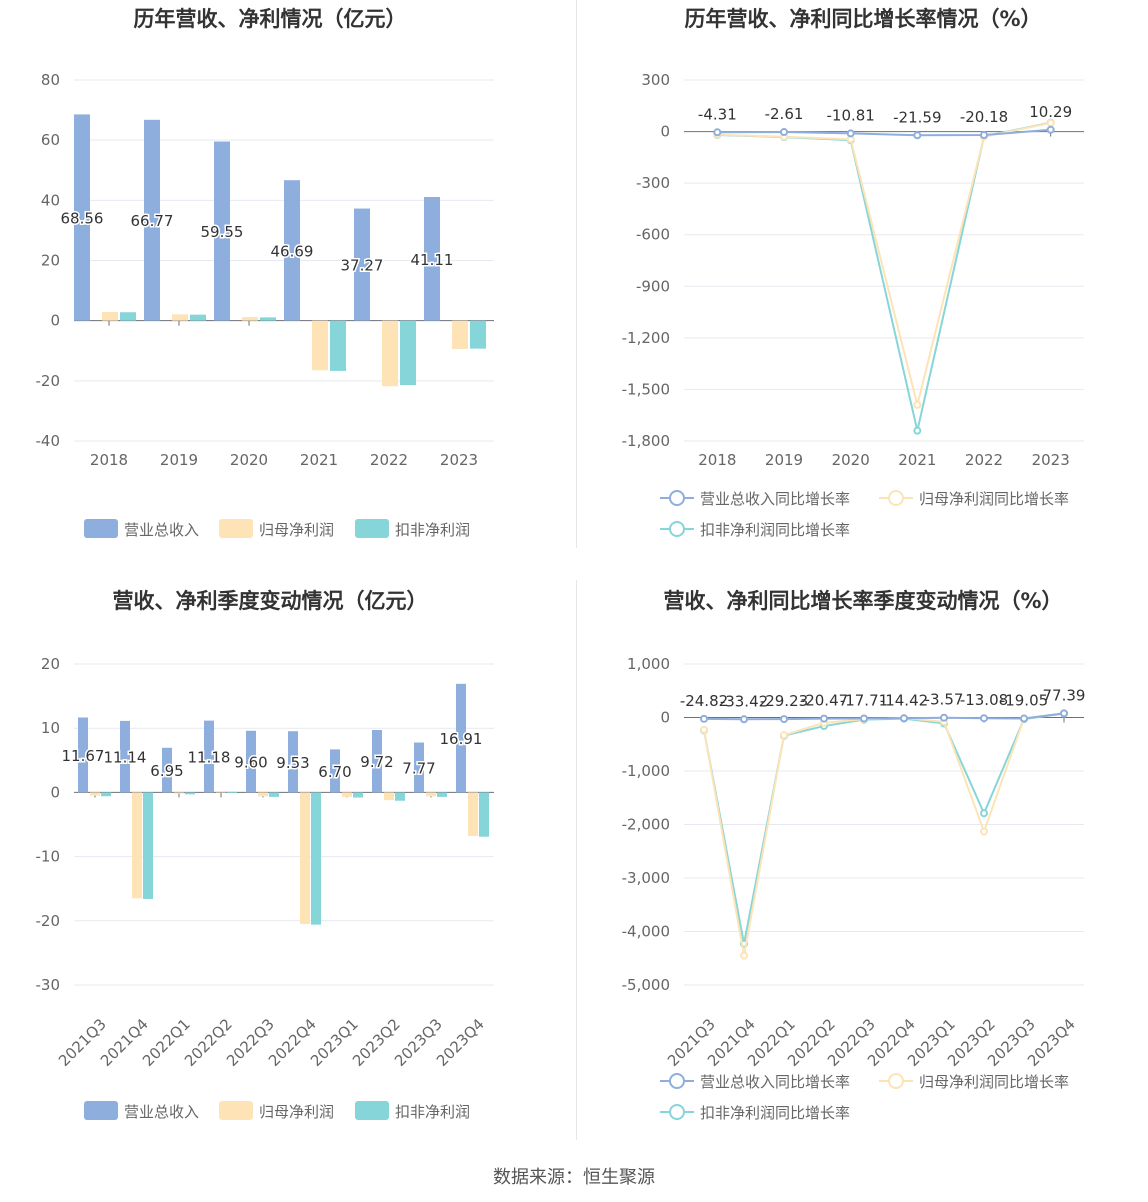  I want to click on data-label: 10.29, so click(1050, 112).